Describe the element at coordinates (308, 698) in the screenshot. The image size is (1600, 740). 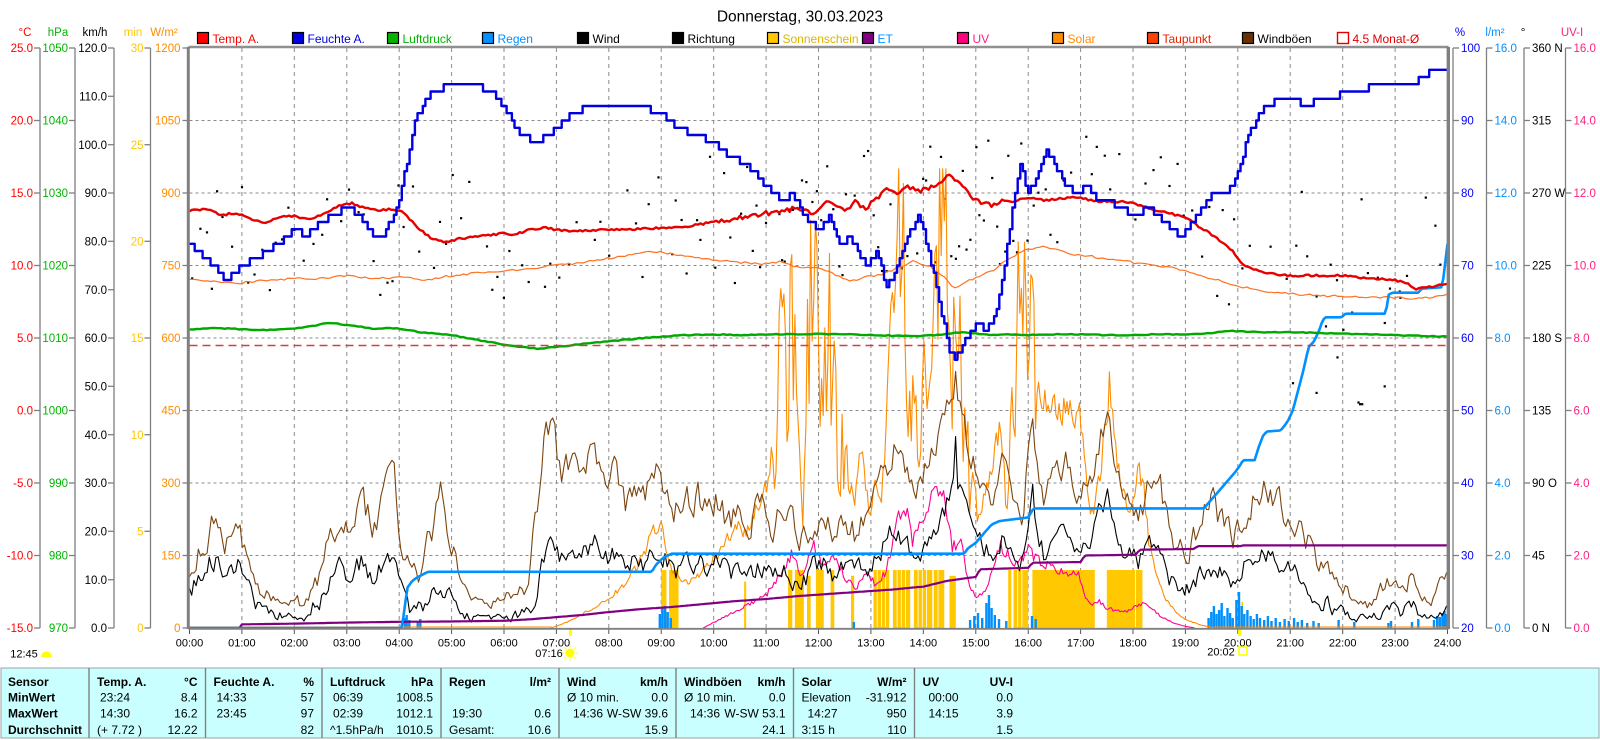
I see `svg-text: 57` at that location.